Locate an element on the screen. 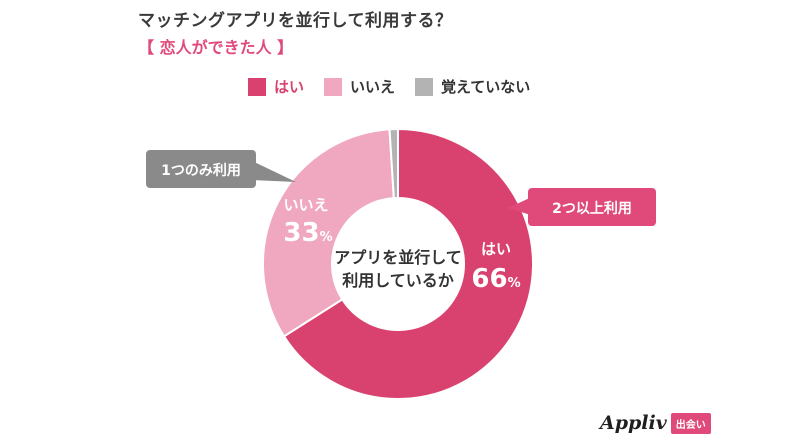  callout-left: 1つのみ利用 is located at coordinates (221, 169).